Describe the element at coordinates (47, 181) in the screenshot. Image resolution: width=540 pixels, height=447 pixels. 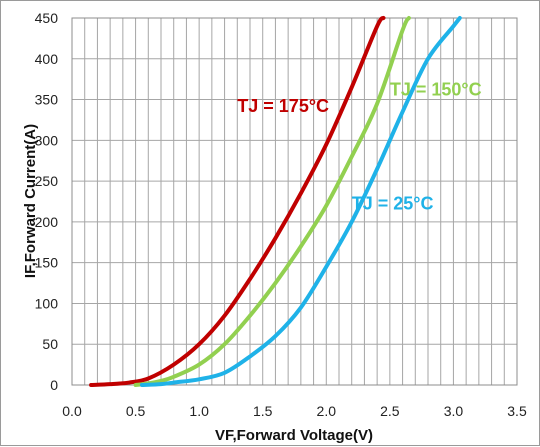
I see `y-tick-label: 250` at that location.